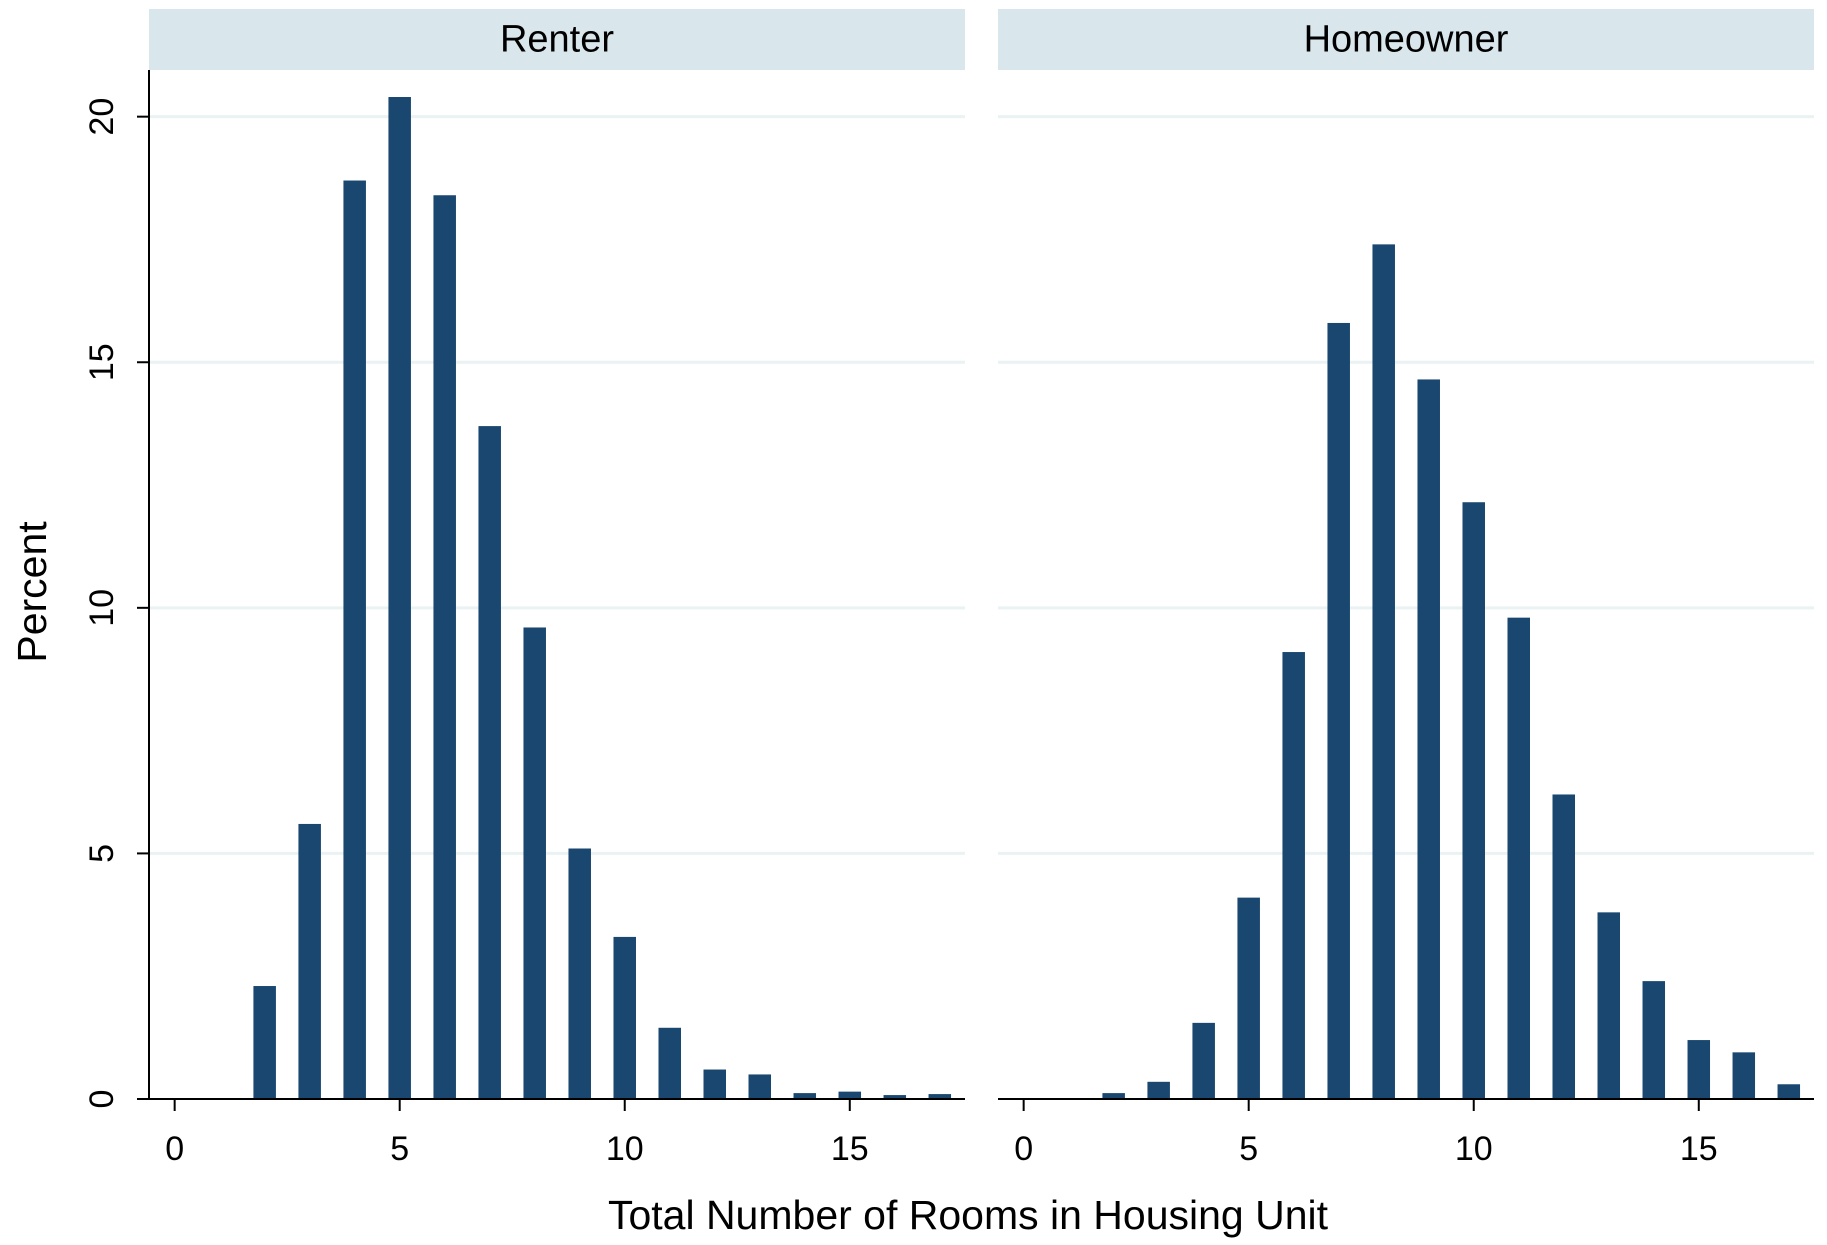 The width and height of the screenshot is (1827, 1245). I want to click on y-tick-label: 10, so click(102, 608).